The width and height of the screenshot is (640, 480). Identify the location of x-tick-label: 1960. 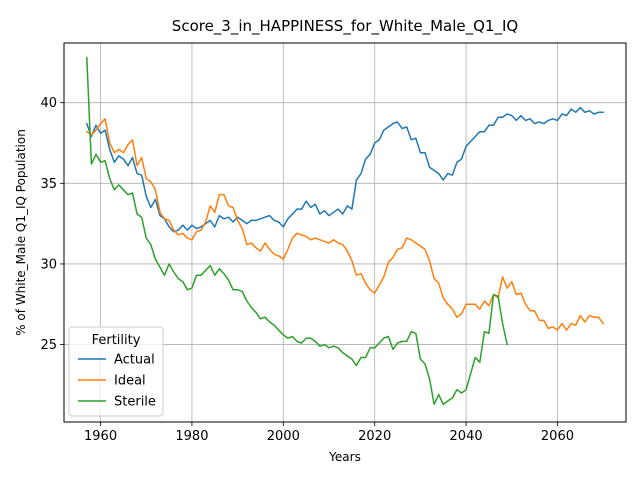
(100, 436).